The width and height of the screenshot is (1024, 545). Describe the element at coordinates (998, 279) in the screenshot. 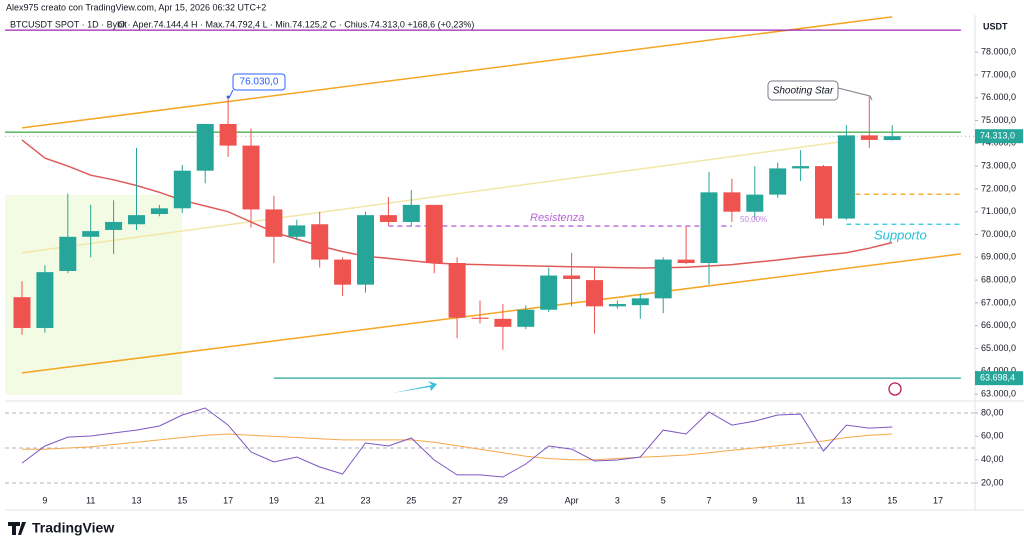

I see `y-tick-label: 68.000,0` at that location.